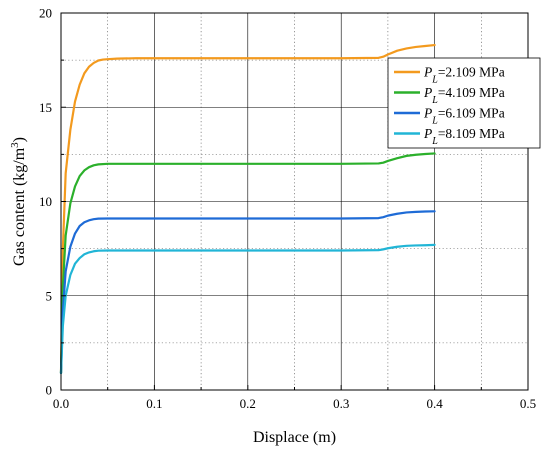  What do you see at coordinates (341, 403) in the screenshot?
I see `x-tick-label: 0.3` at bounding box center [341, 403].